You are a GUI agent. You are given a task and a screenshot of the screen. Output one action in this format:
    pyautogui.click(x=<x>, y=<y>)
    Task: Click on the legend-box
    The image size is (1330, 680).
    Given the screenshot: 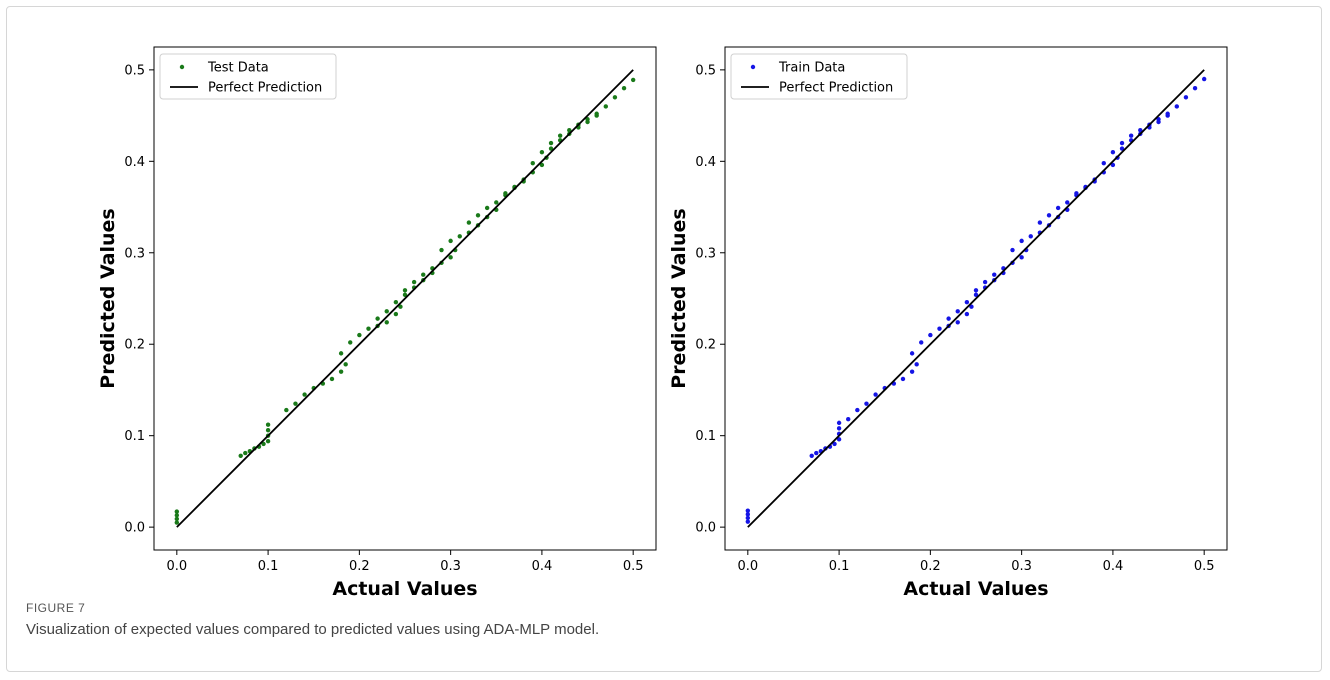 What is the action you would take?
    pyautogui.click(x=248, y=76)
    